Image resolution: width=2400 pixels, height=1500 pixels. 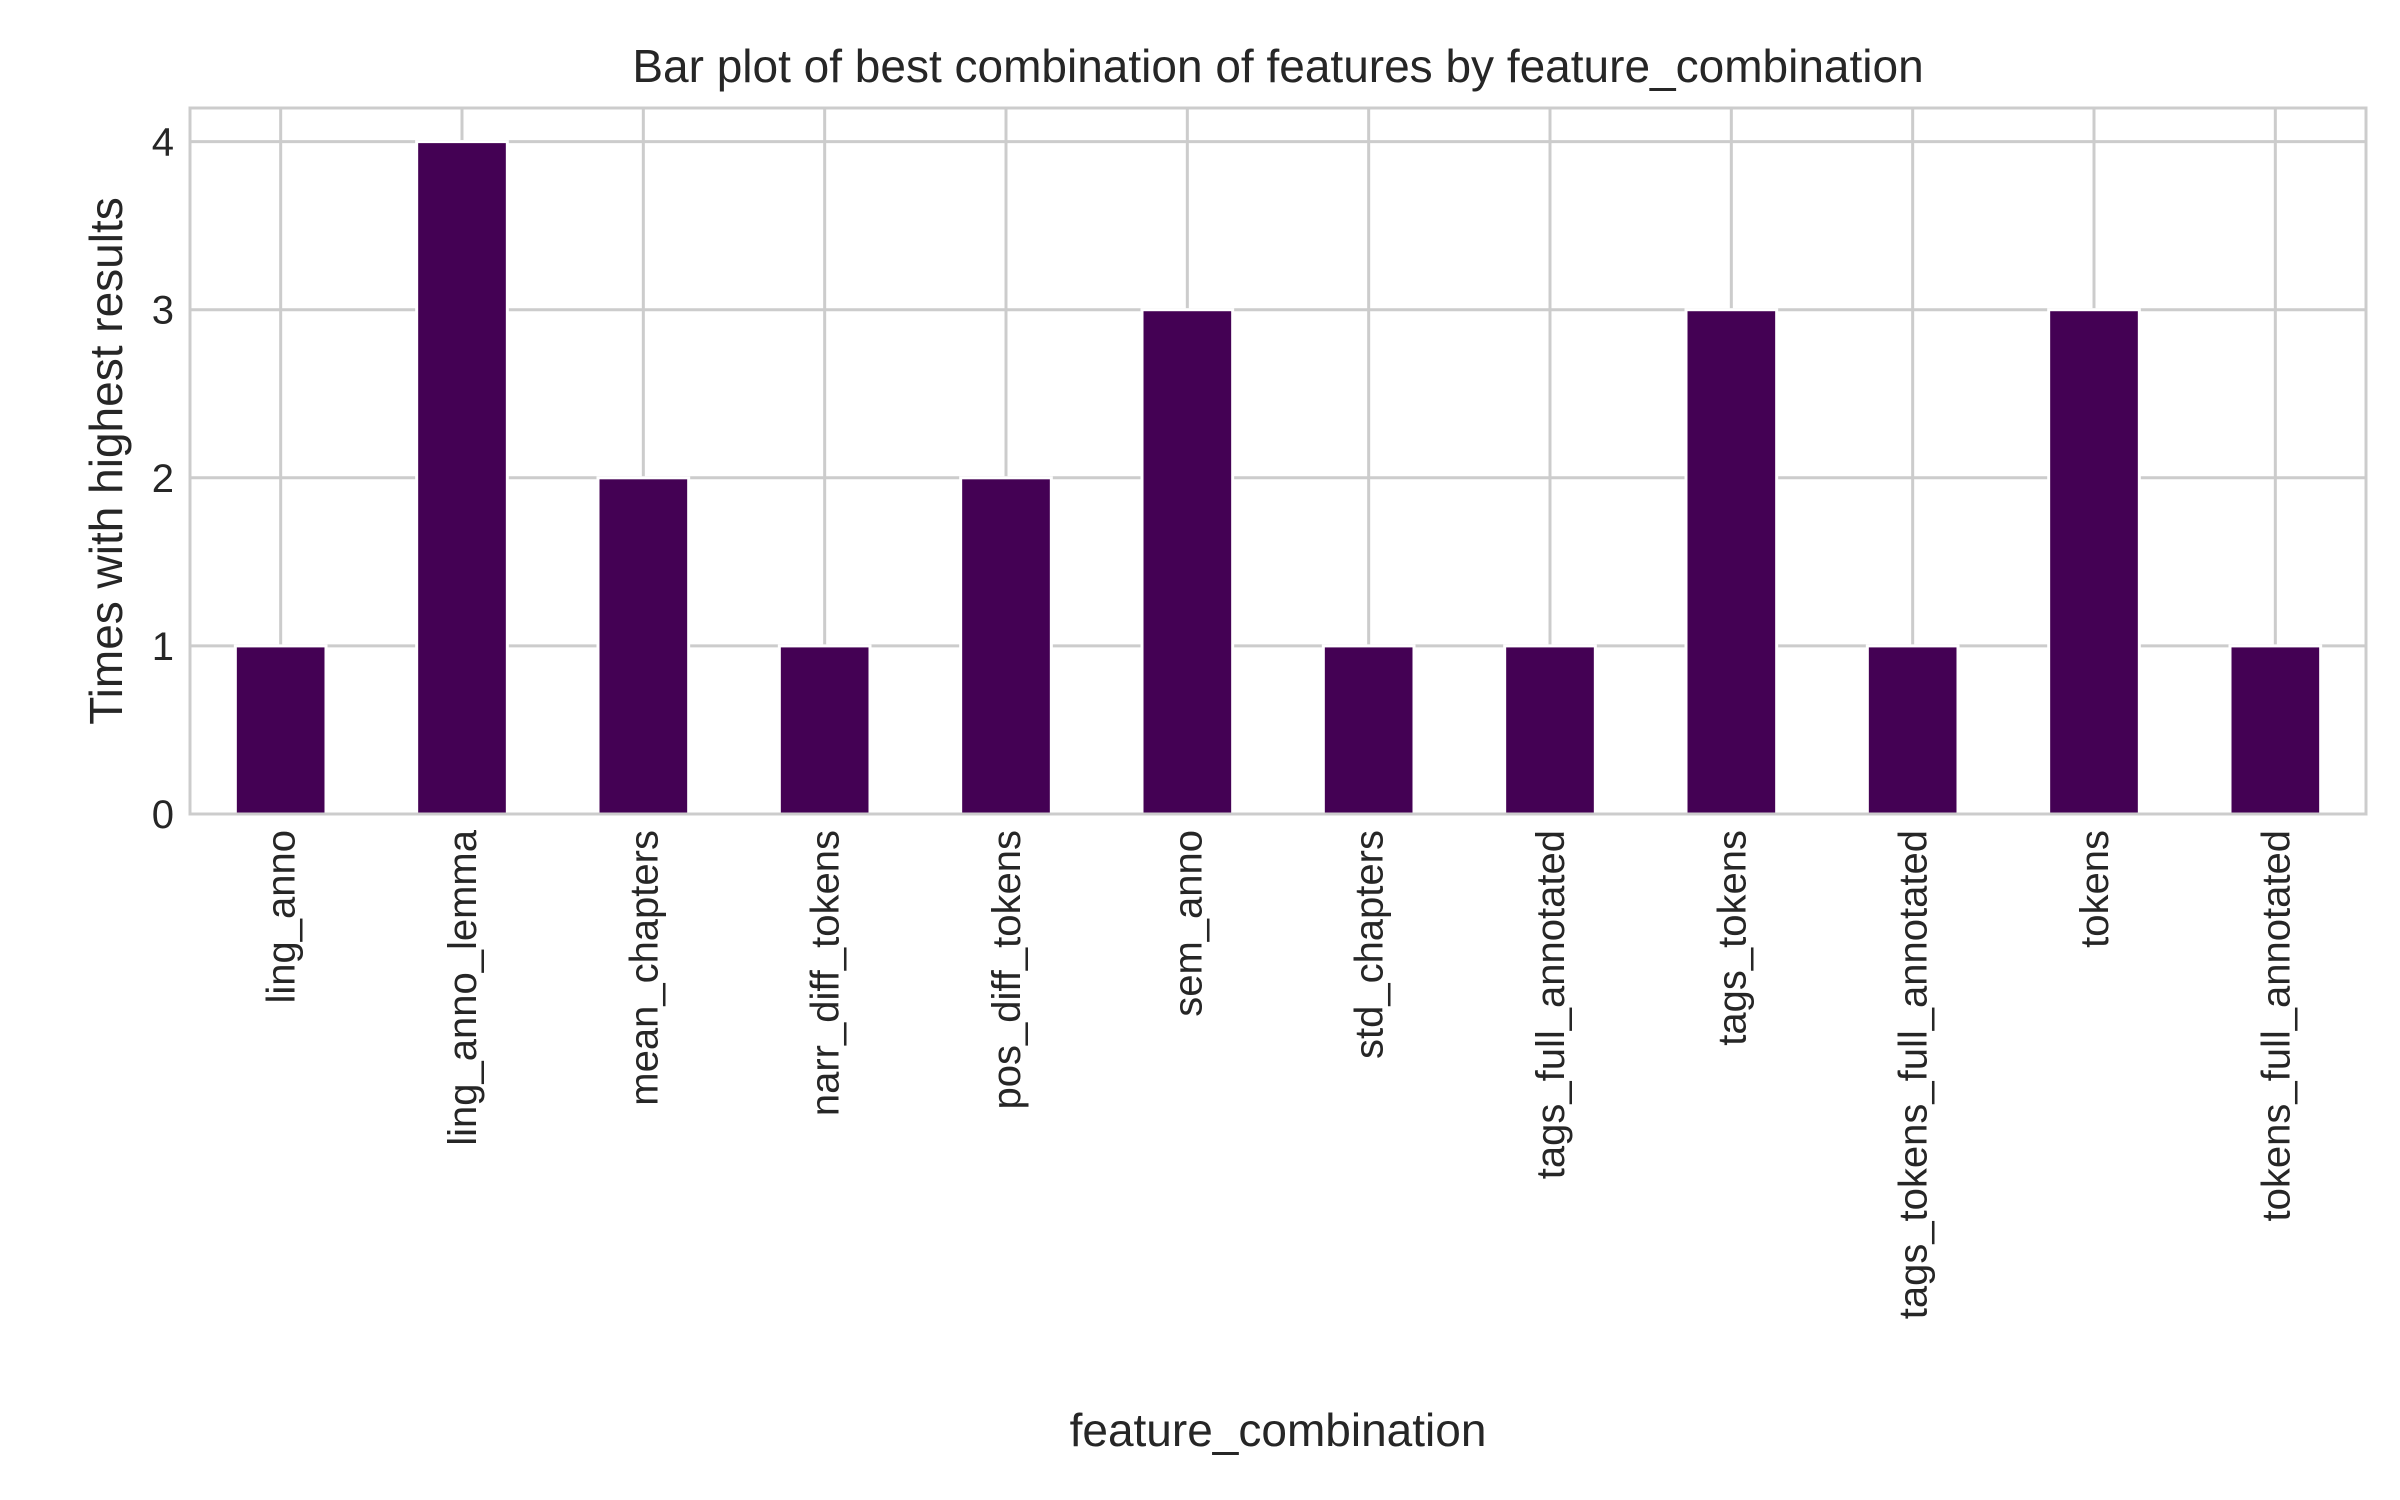 I want to click on bar-narr-diff-tokens, so click(x=824, y=730).